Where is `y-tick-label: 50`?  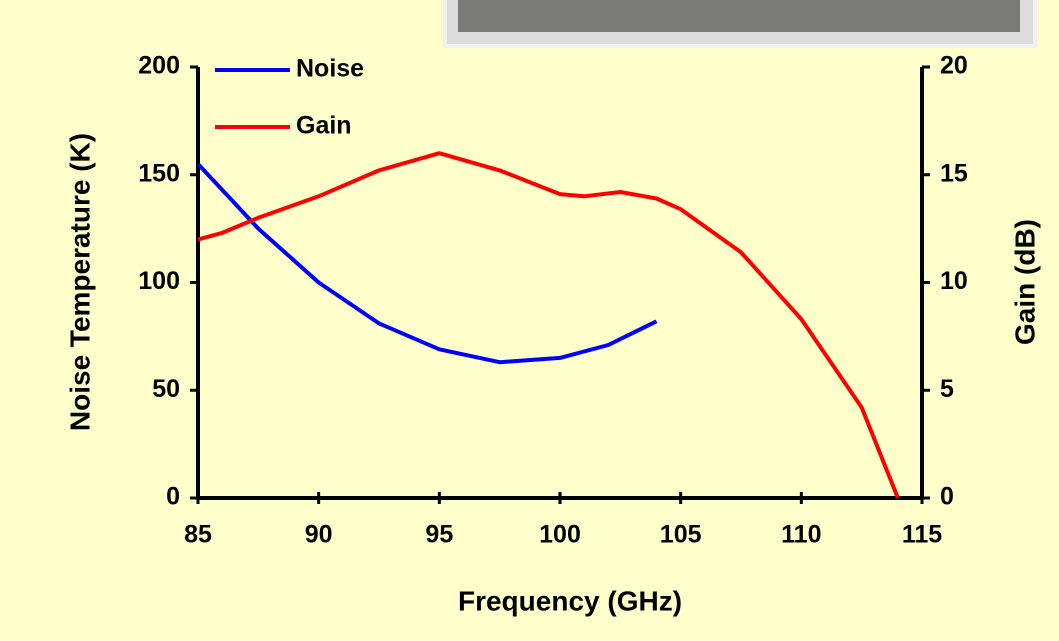
y-tick-label: 50 is located at coordinates (166, 389).